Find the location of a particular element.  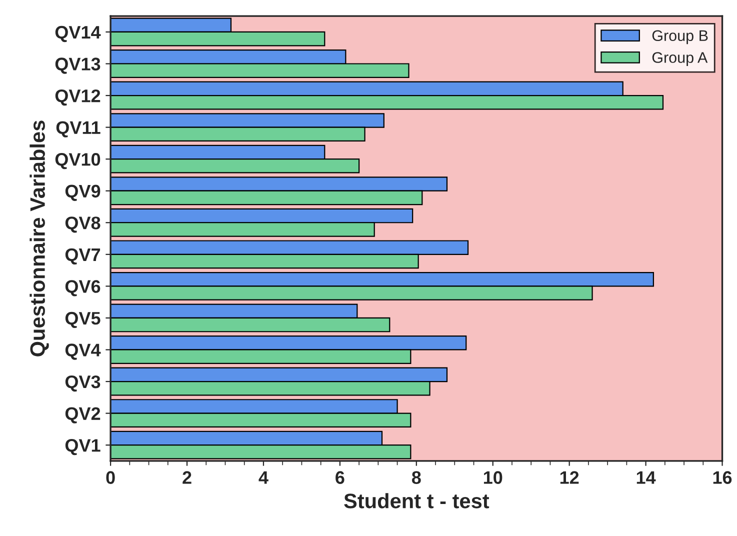

legend-label: Group B is located at coordinates (680, 37).